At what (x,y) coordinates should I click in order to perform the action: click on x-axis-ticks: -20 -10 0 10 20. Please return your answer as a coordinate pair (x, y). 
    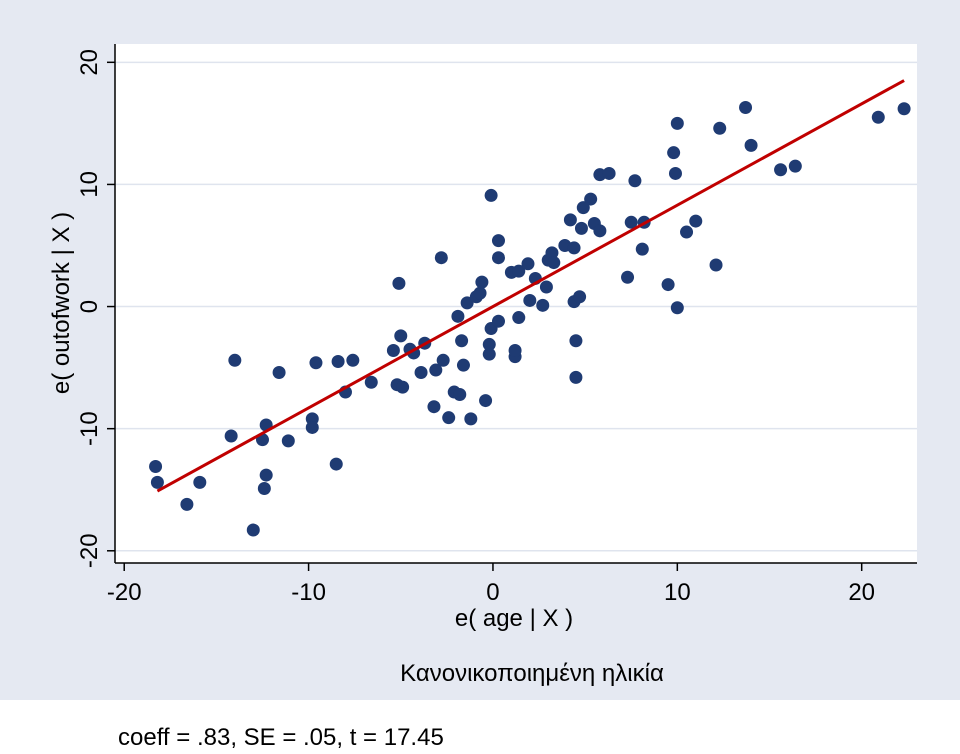
    Looking at the image, I should click on (491, 584).